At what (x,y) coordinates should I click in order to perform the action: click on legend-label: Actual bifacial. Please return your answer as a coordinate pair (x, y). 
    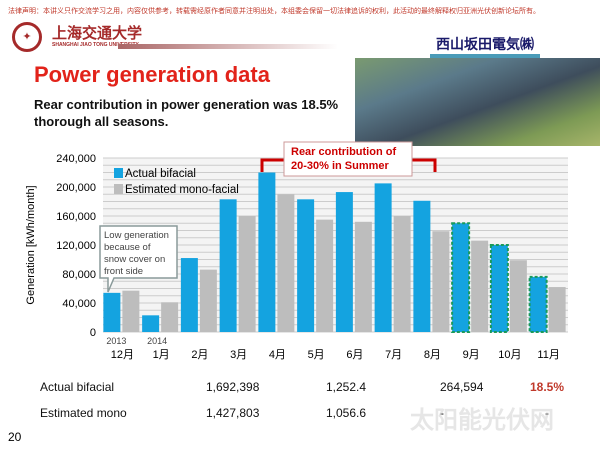
    Looking at the image, I should click on (160, 174).